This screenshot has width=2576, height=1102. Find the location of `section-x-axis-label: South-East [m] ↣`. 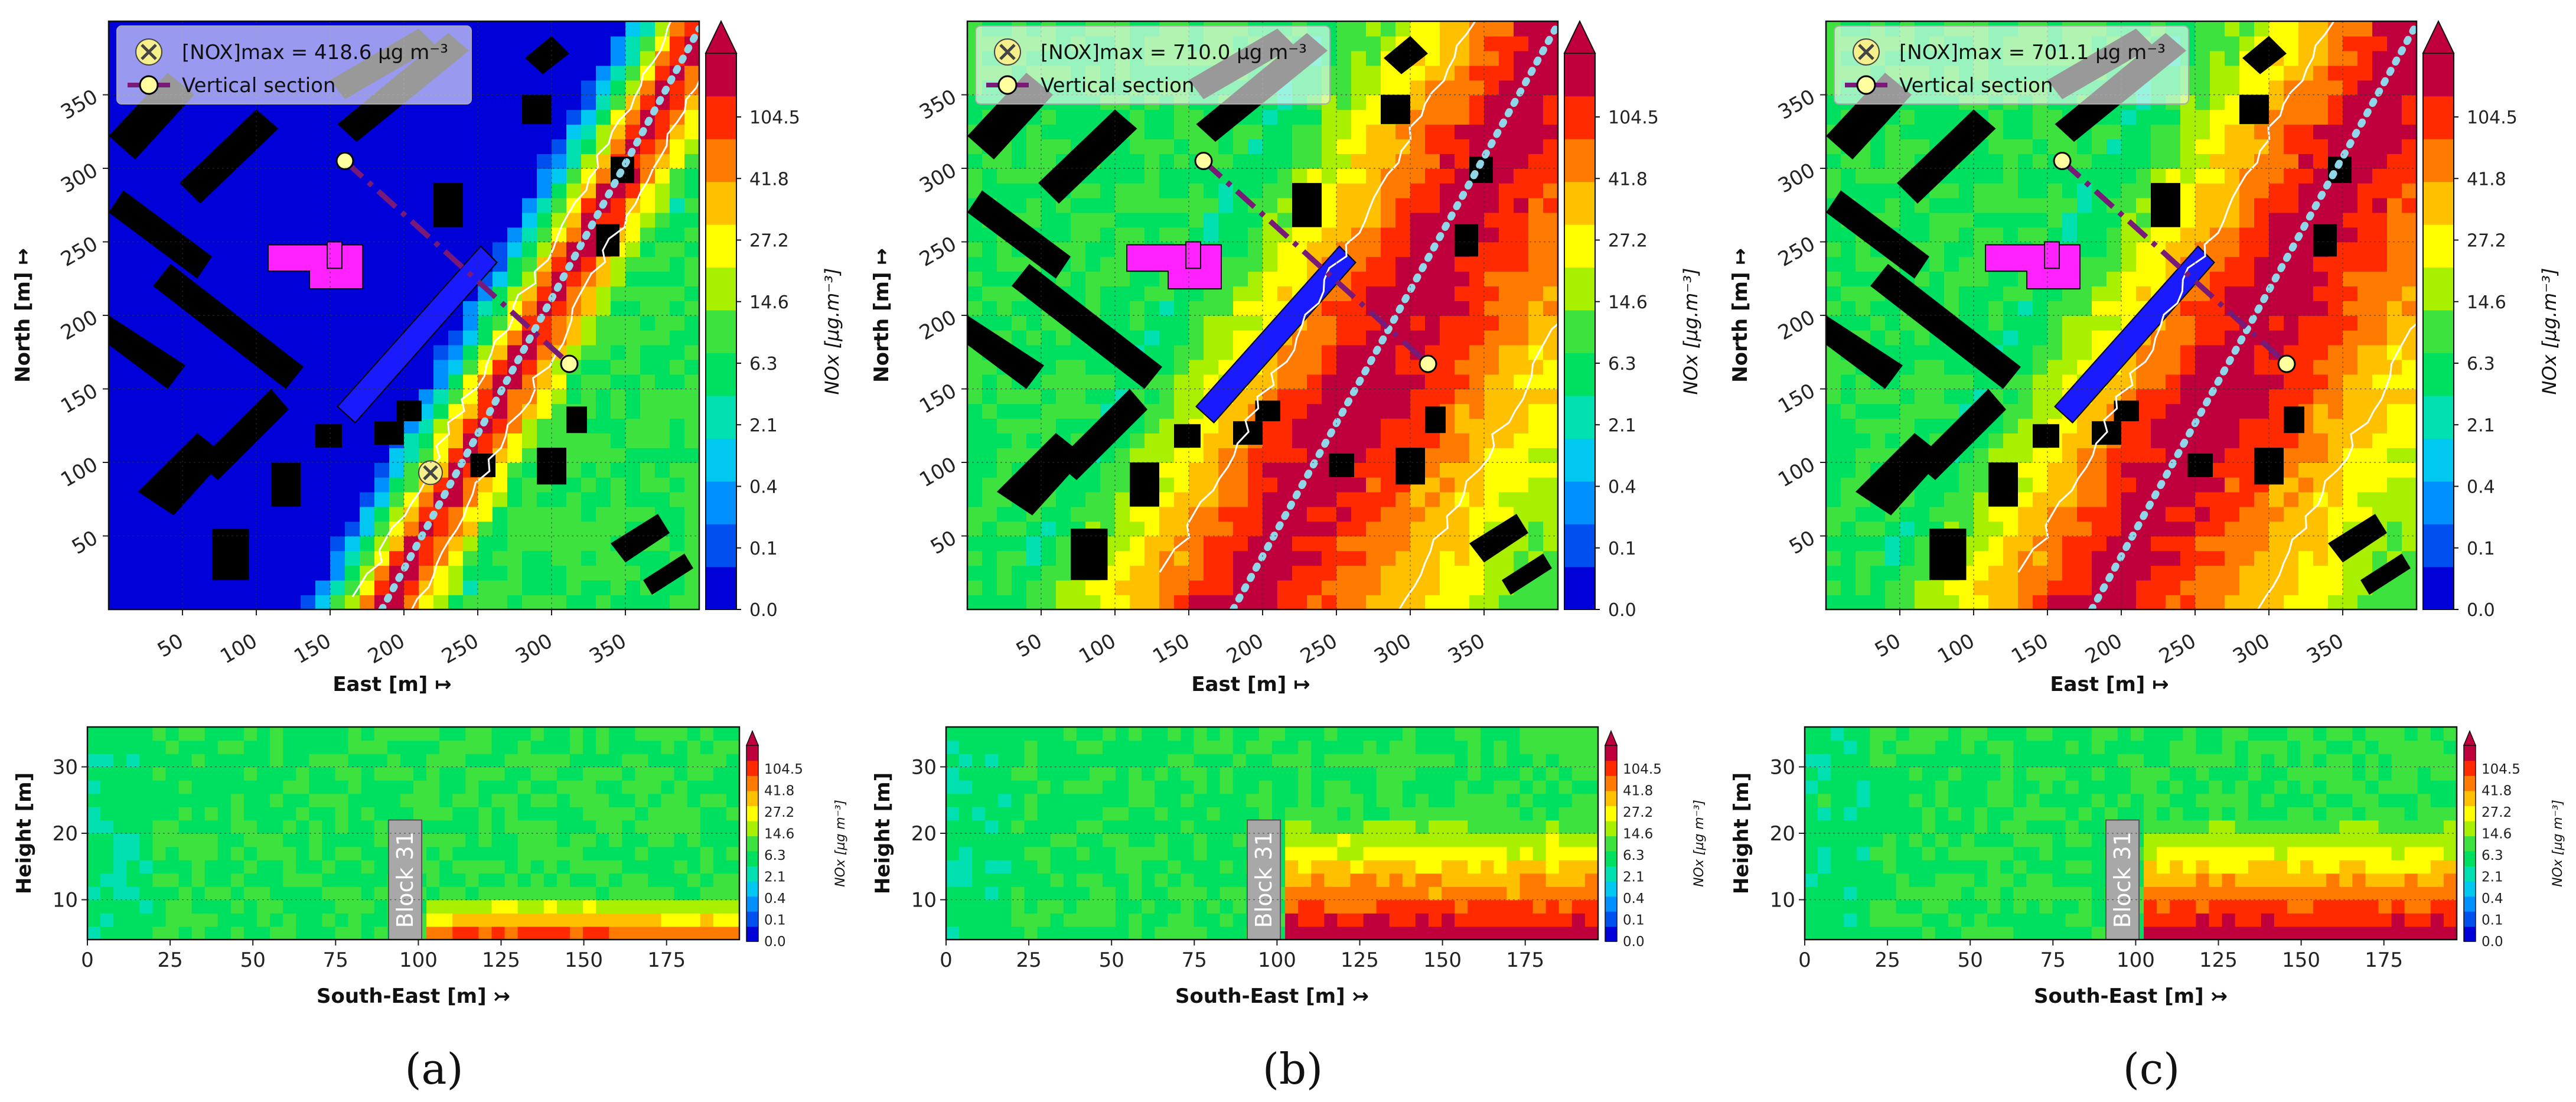

section-x-axis-label: South-East [m] ↣ is located at coordinates (414, 996).